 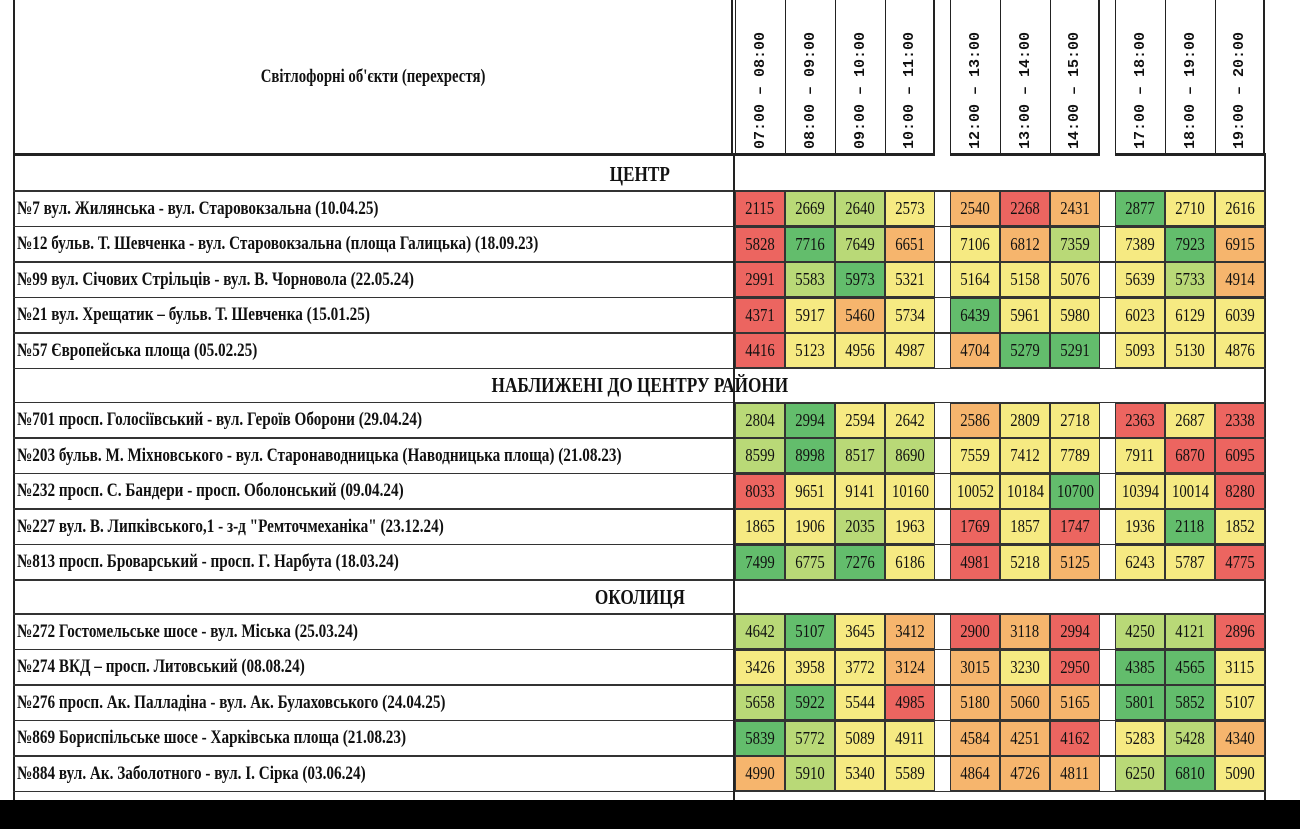 I want to click on traffic-value: 5852, so click(x=1190, y=702).